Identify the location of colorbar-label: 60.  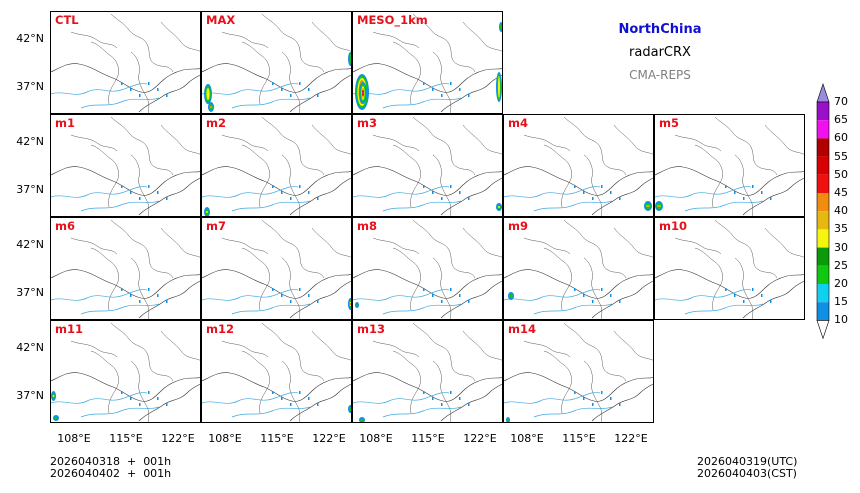
(841, 138).